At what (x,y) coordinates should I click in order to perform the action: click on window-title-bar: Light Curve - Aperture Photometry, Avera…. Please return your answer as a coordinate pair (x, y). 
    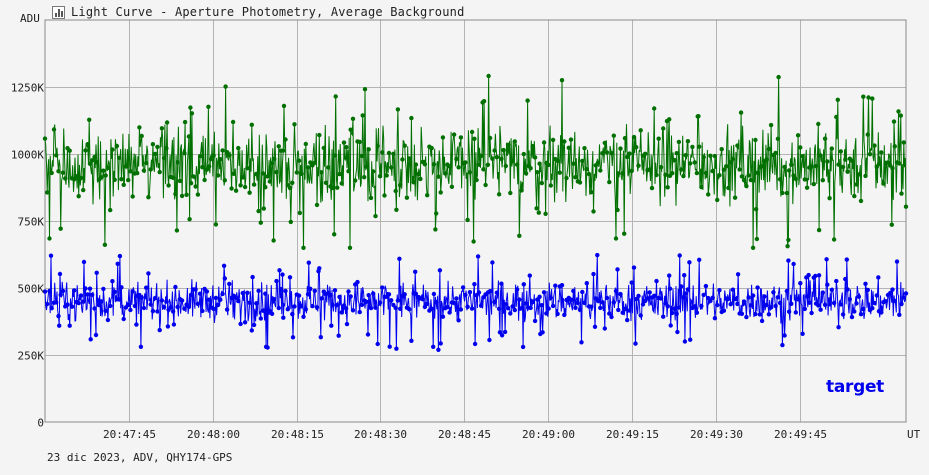
    Looking at the image, I should click on (258, 12).